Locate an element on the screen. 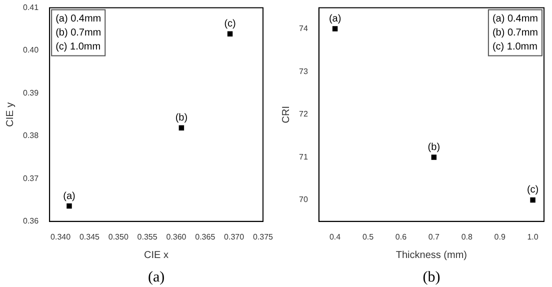  y-tick-label: 0.39 is located at coordinates (31, 93).